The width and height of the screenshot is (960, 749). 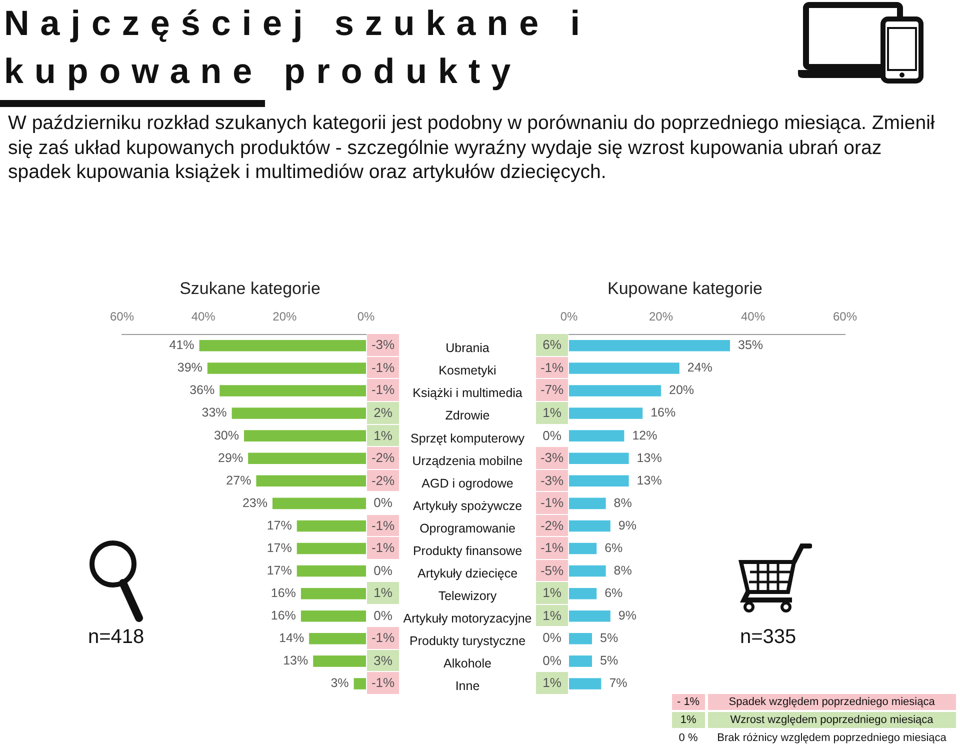 I want to click on y-tick-label: Artykuły spożywcze, so click(x=467, y=505).